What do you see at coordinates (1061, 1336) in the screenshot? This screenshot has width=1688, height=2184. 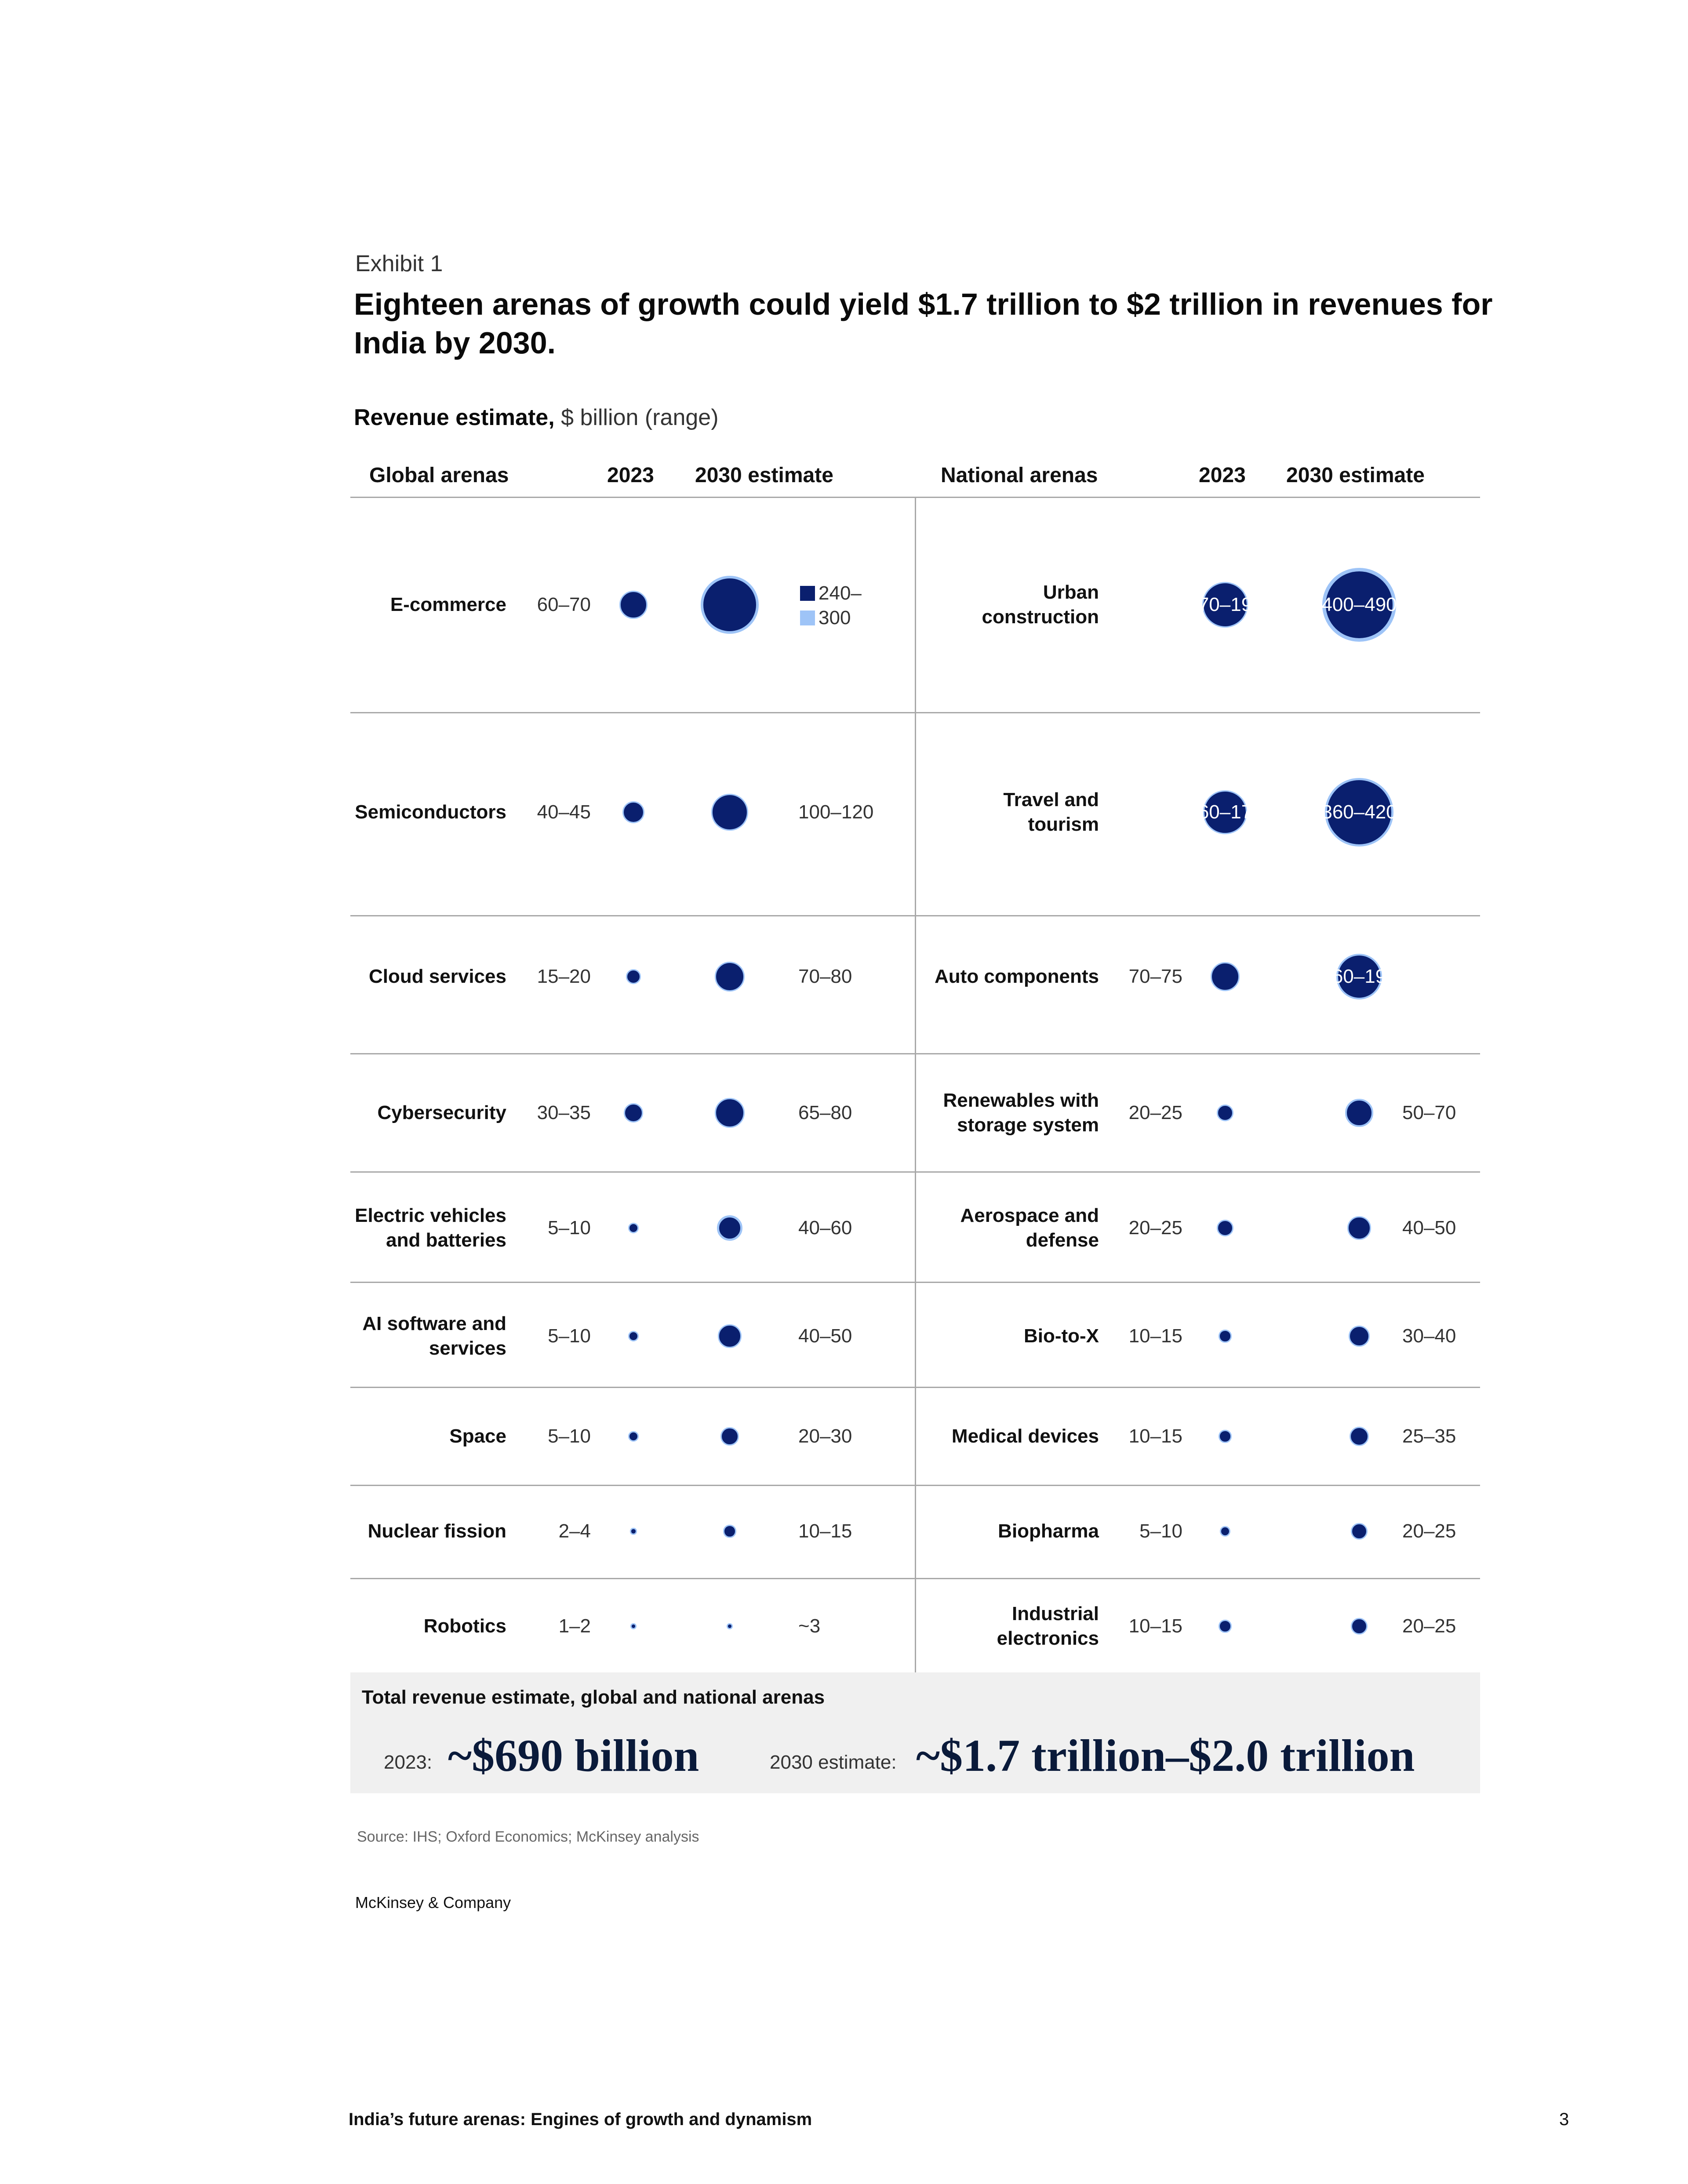 I see `arena-label-bio-to-x: Bio-to-X` at bounding box center [1061, 1336].